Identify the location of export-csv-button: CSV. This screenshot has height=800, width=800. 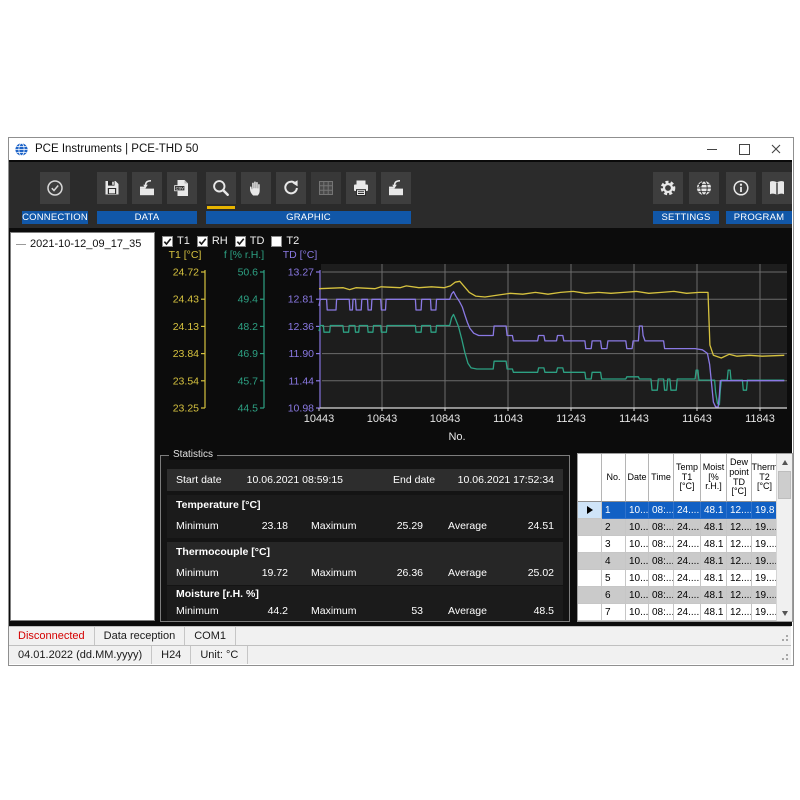
(182, 188).